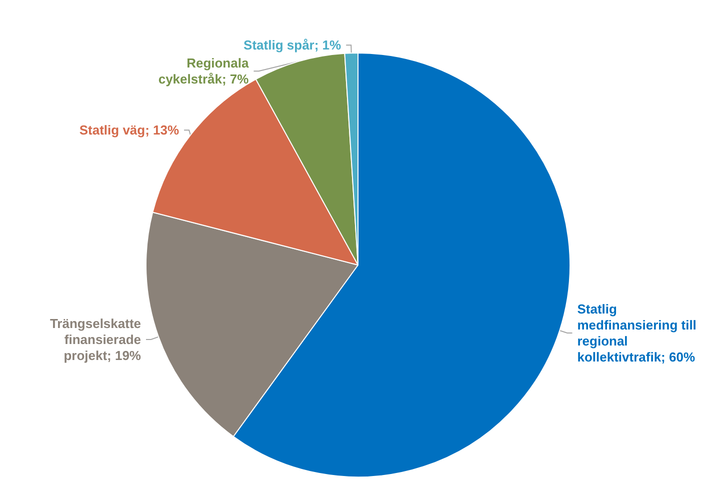 This screenshot has height=486, width=727. Describe the element at coordinates (96, 340) in the screenshot. I see `slice-label: Trängselskatte finansierade projekt; 19%` at that location.